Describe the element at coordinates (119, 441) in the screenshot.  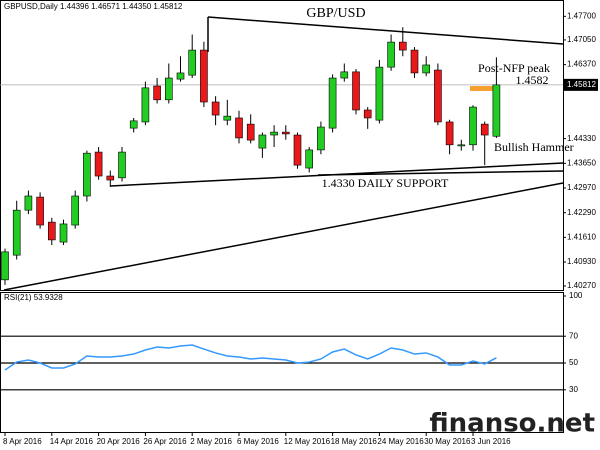
I see `x-tick-label: 20 Apr 2016` at that location.